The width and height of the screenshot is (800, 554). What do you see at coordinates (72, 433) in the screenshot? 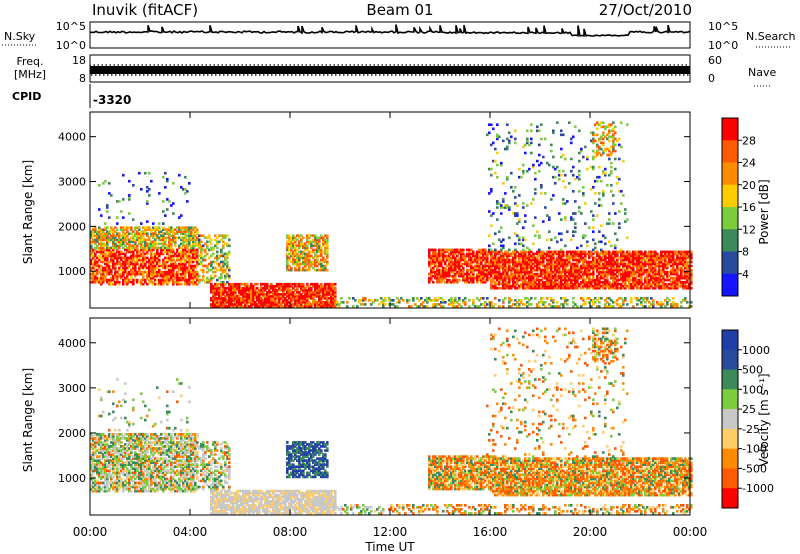
I see `velocity-y-tick-label: 2000` at bounding box center [72, 433].